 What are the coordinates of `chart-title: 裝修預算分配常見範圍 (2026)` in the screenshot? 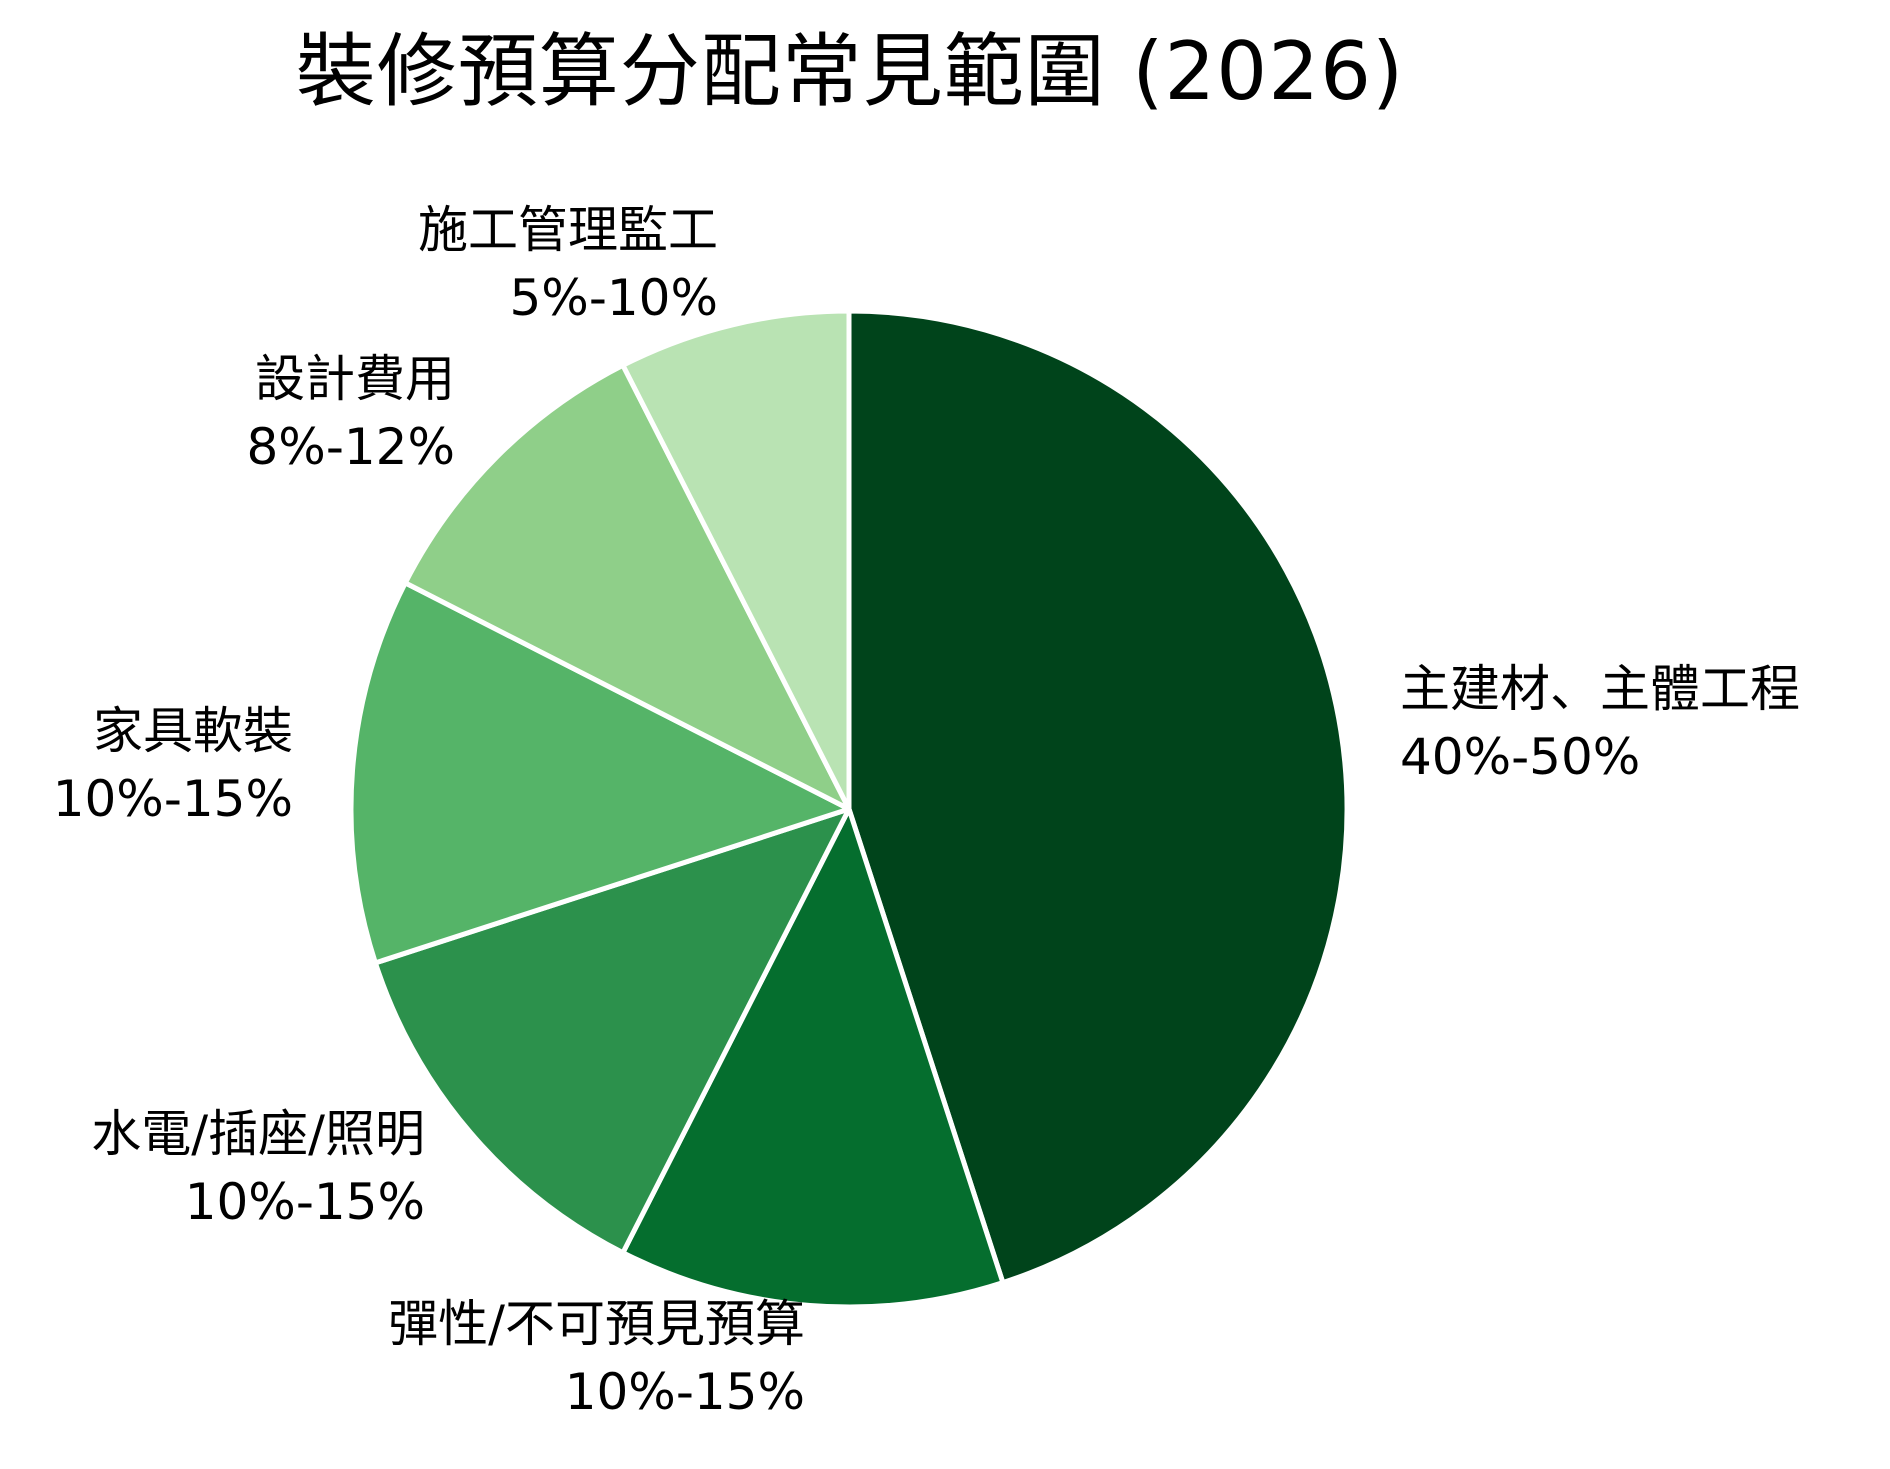 It's located at (850, 71).